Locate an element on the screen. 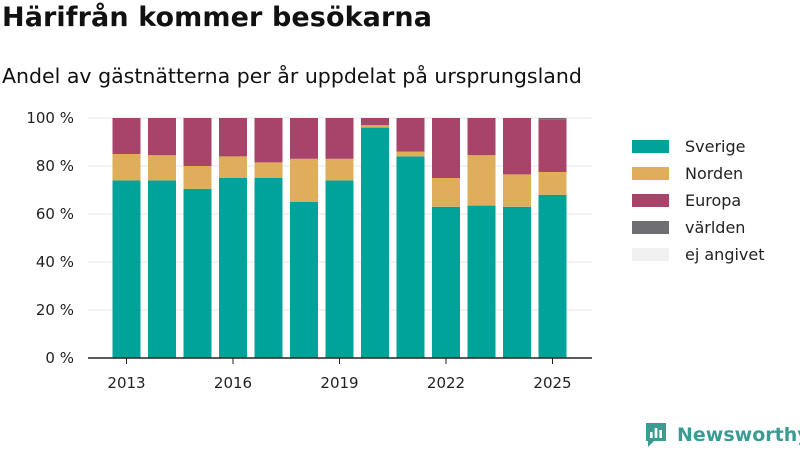 The height and width of the screenshot is (450, 800). x-tick-label: 2022 is located at coordinates (446, 383).